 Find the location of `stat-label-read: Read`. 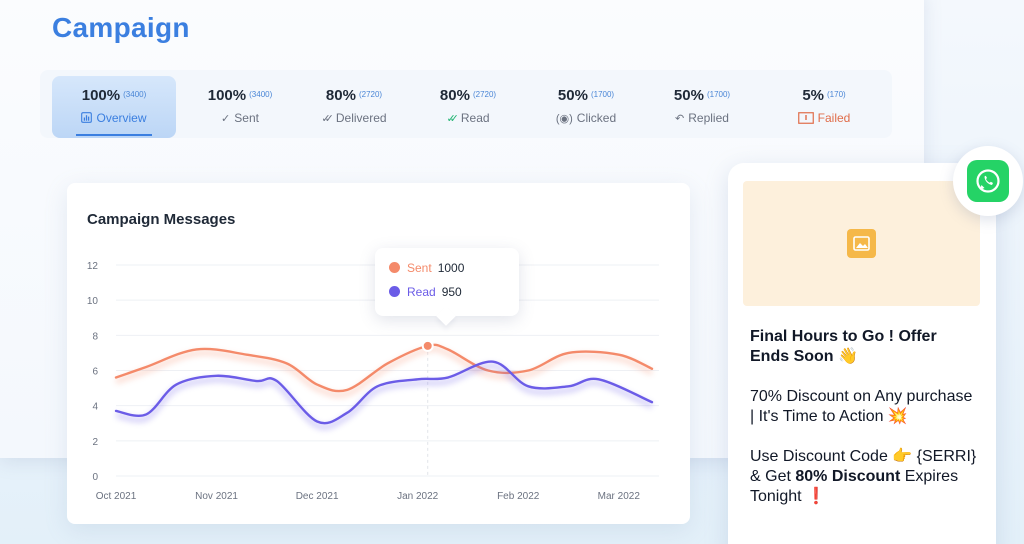

stat-label-read: Read is located at coordinates (475, 118).